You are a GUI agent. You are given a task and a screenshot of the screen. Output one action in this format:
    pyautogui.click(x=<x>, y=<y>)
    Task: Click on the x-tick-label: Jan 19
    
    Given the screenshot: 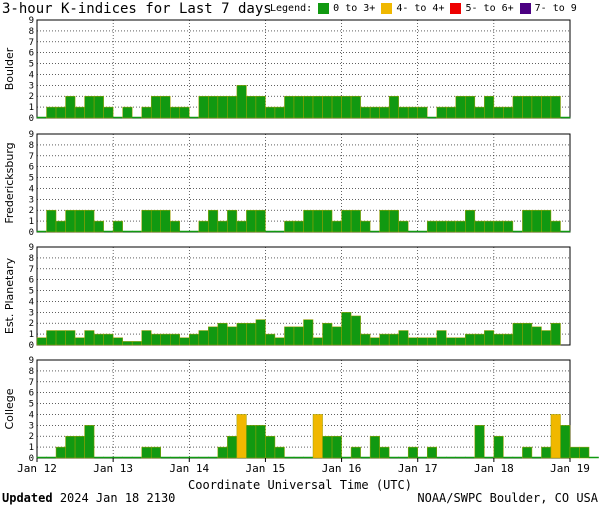 What is the action you would take?
    pyautogui.click(x=570, y=468)
    